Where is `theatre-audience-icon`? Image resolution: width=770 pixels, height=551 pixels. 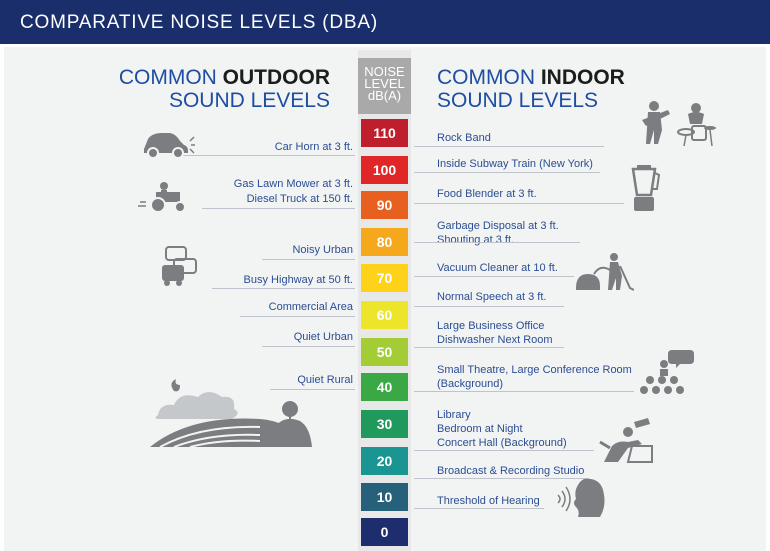
theatre-audience-icon is located at coordinates (669, 373).